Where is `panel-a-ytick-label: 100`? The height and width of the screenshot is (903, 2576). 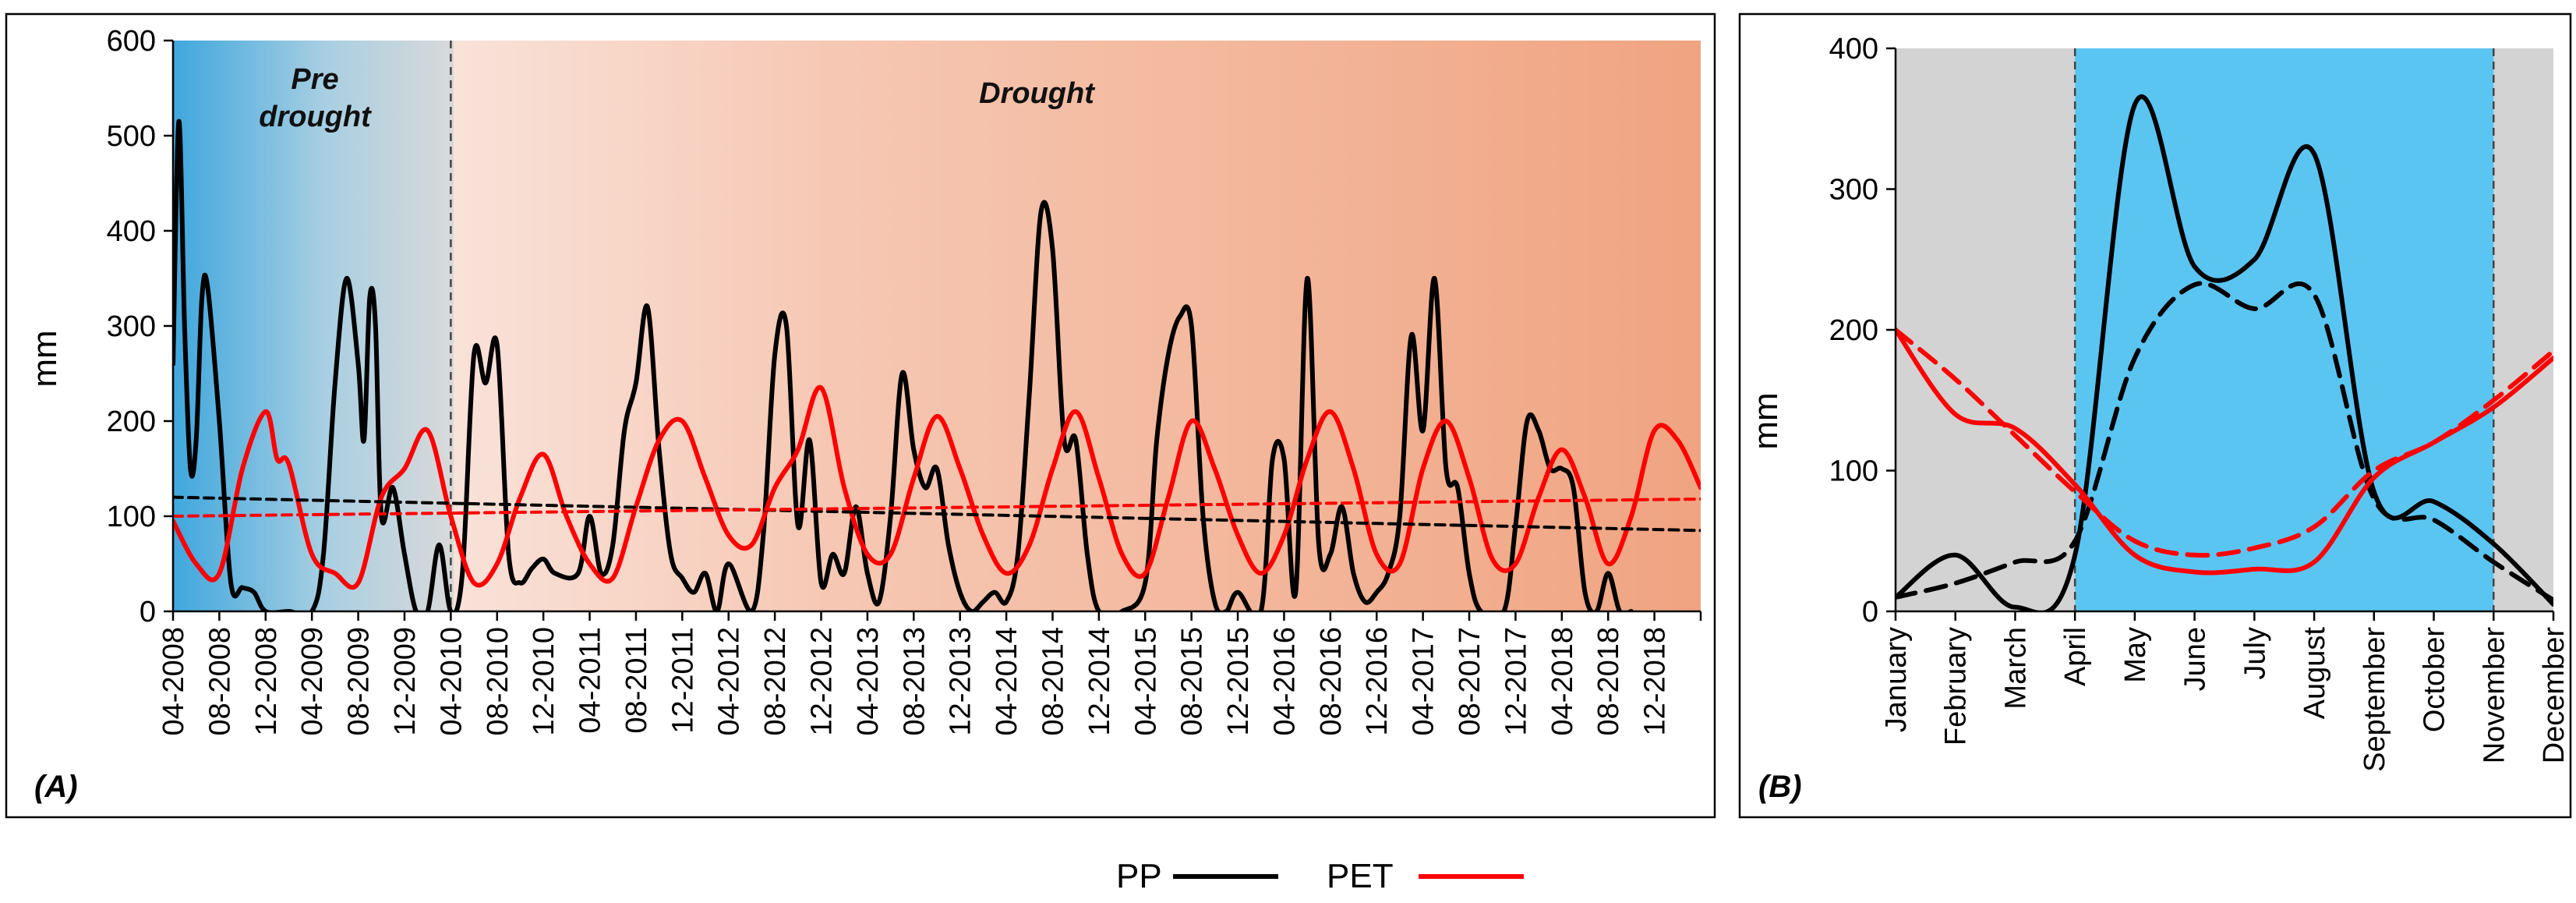 panel-a-ytick-label: 100 is located at coordinates (131, 517).